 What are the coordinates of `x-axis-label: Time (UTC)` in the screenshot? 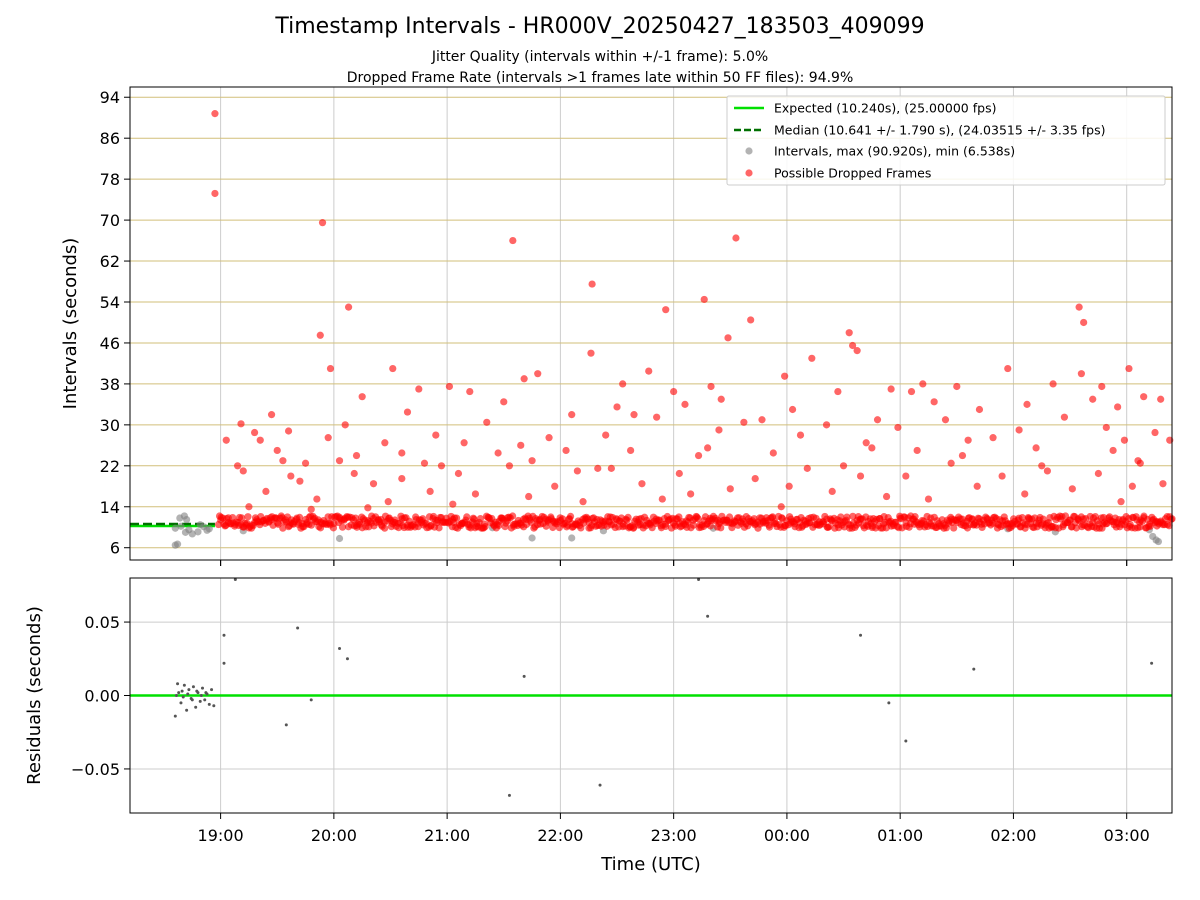 It's located at (650, 864).